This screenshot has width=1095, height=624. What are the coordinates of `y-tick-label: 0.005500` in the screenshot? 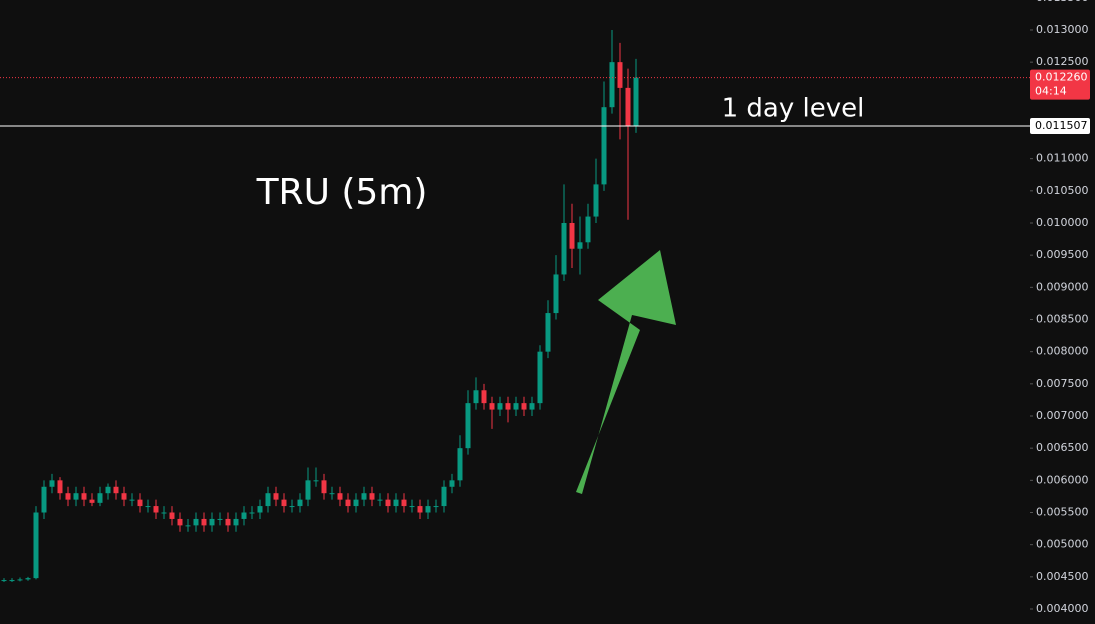 It's located at (1062, 512).